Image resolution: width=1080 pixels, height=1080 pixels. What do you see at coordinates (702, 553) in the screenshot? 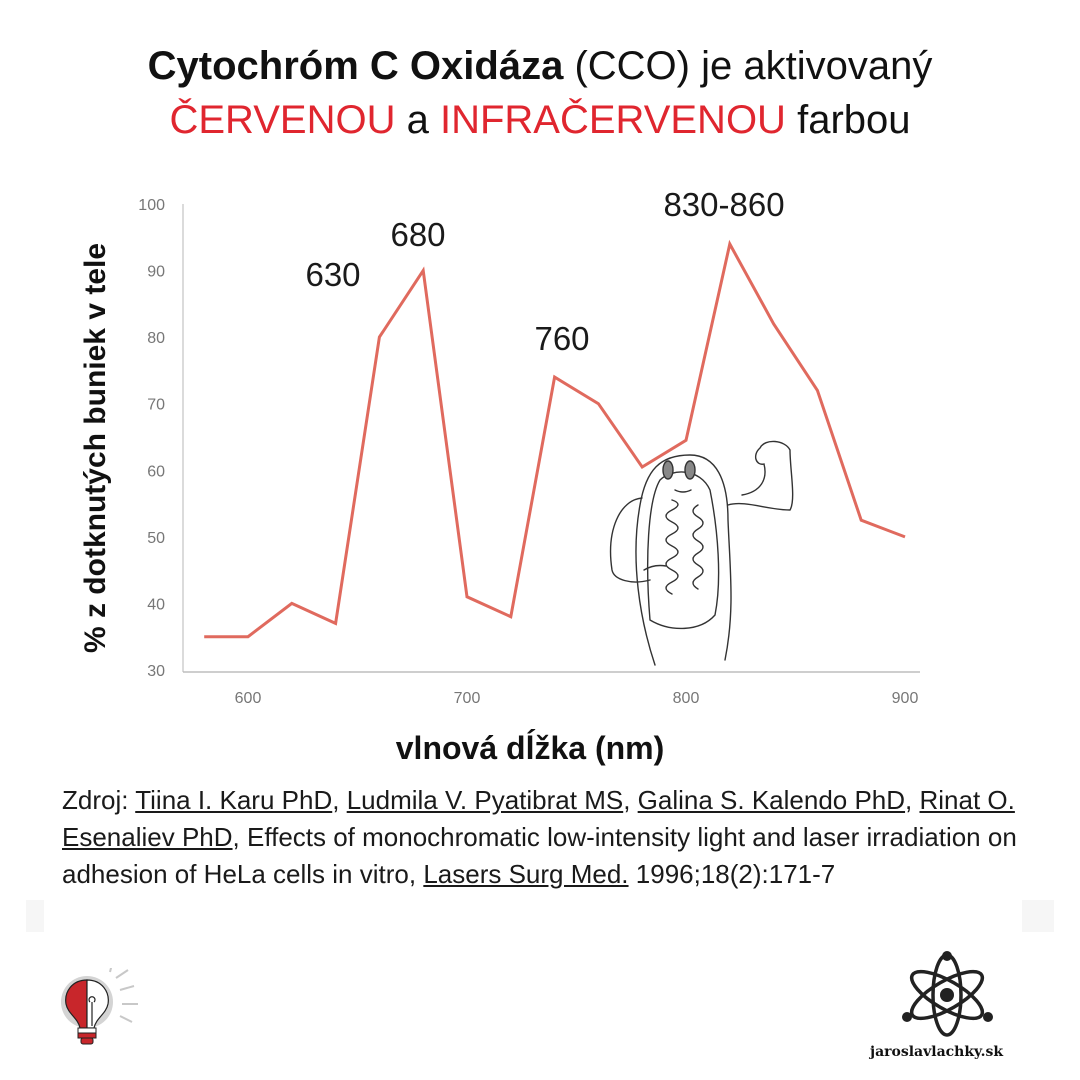
I see `mitochondrion-mascot-icon` at bounding box center [702, 553].